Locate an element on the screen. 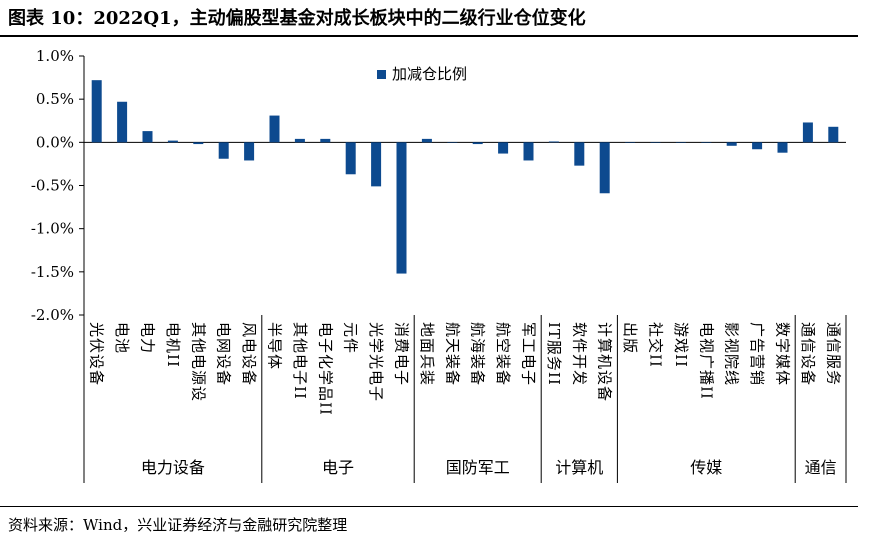 The width and height of the screenshot is (878, 557). y-tick-label: -2.0% is located at coordinates (52, 315).